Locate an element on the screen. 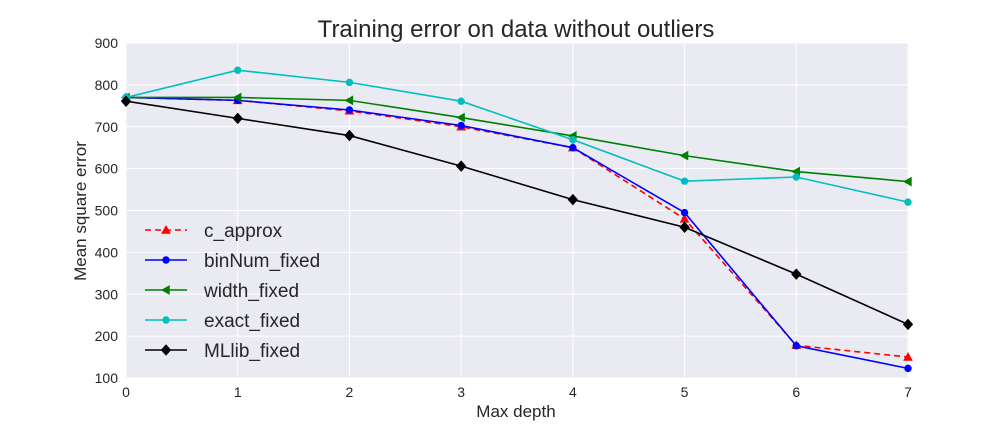 The height and width of the screenshot is (437, 1008). y-tick-label: 800 is located at coordinates (107, 85).